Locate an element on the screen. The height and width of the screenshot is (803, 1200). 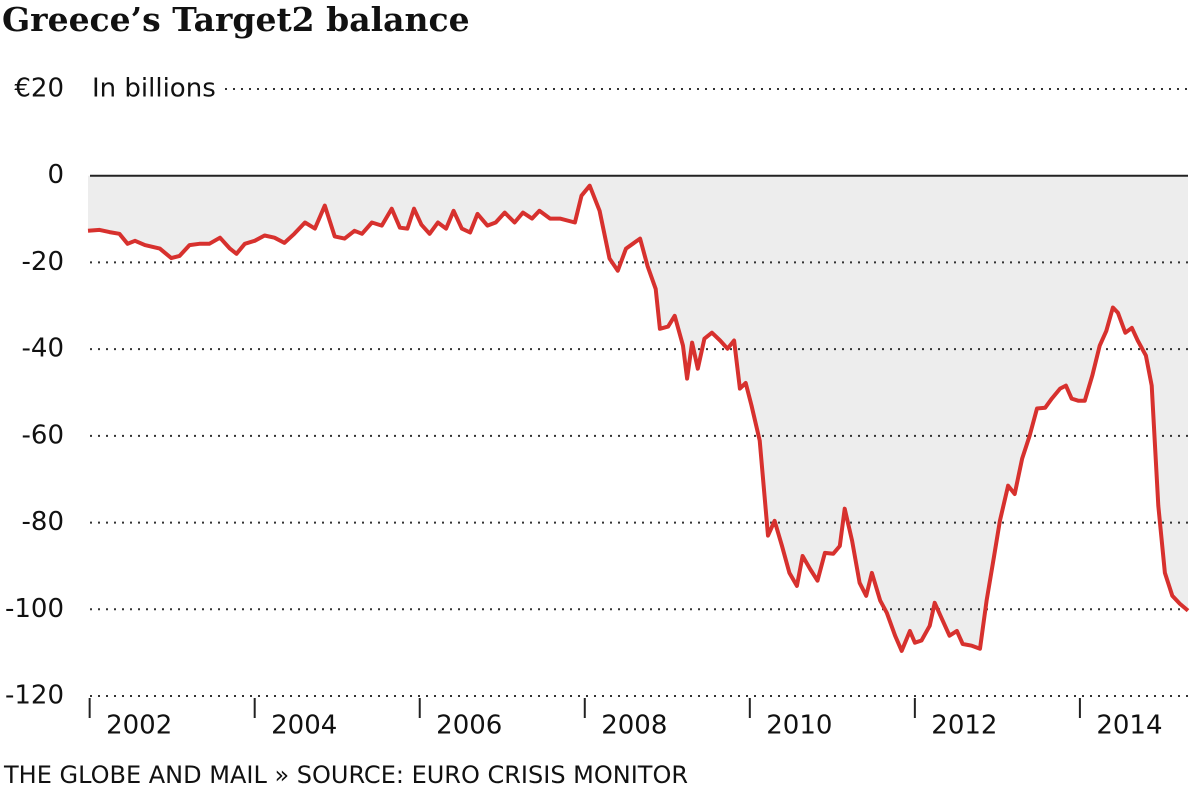
x-tick-label: 2012 is located at coordinates (964, 726).